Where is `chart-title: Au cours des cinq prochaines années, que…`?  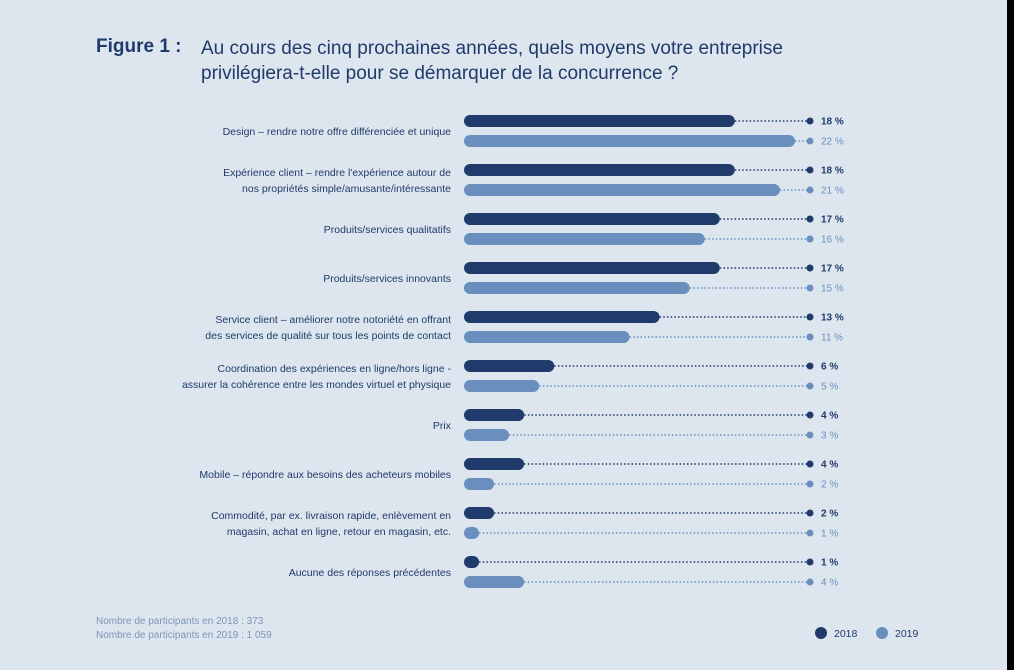
chart-title: Au cours des cinq prochaines années, que… is located at coordinates (521, 61).